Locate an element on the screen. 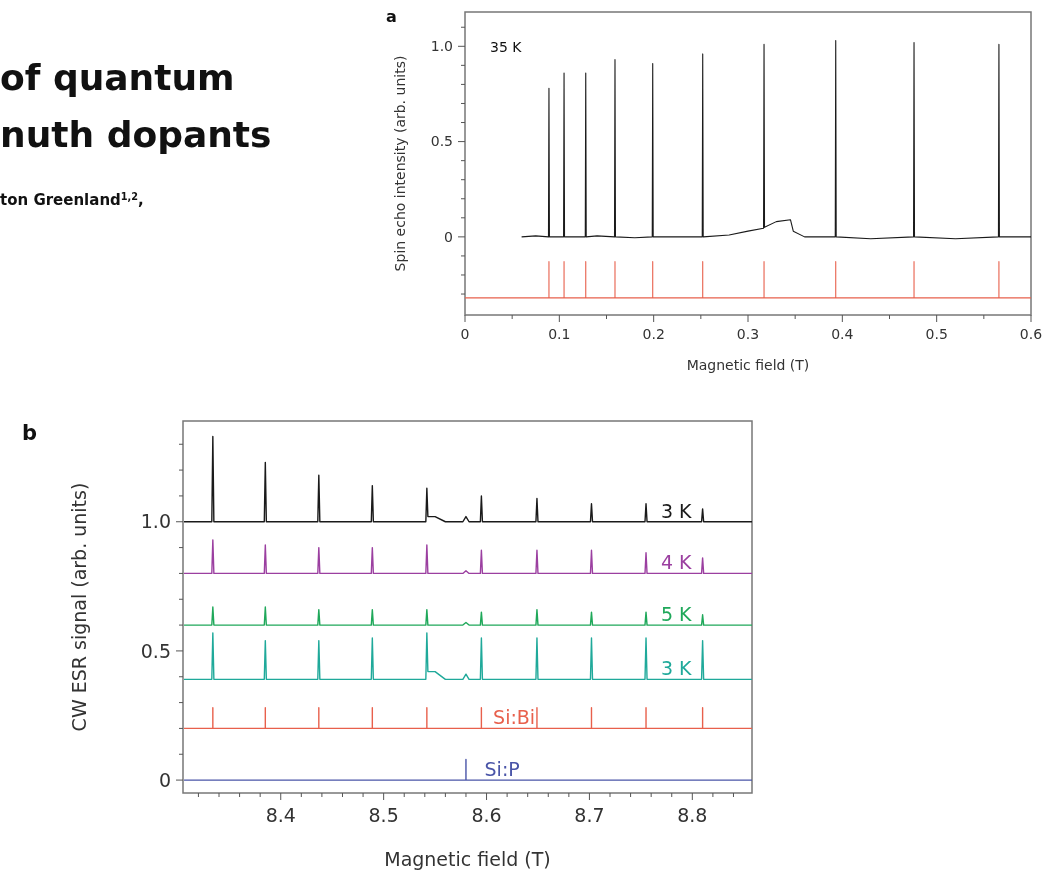 This screenshot has width=1055, height=877. text: nuth dopants is located at coordinates (136, 134).